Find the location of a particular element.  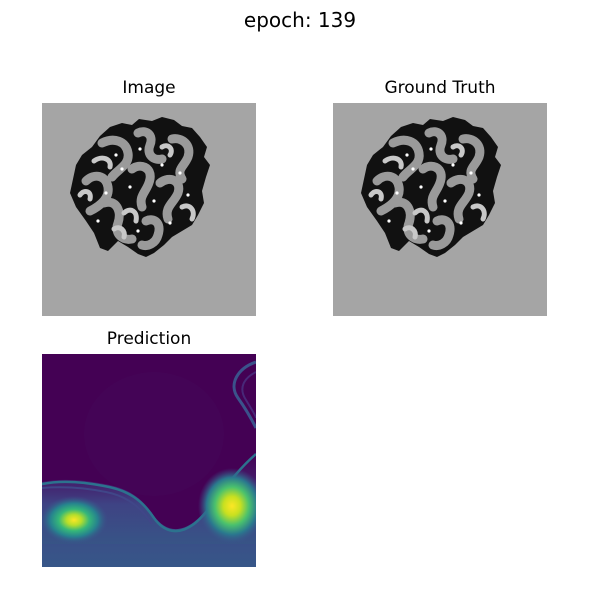

image-panel is located at coordinates (149, 209).